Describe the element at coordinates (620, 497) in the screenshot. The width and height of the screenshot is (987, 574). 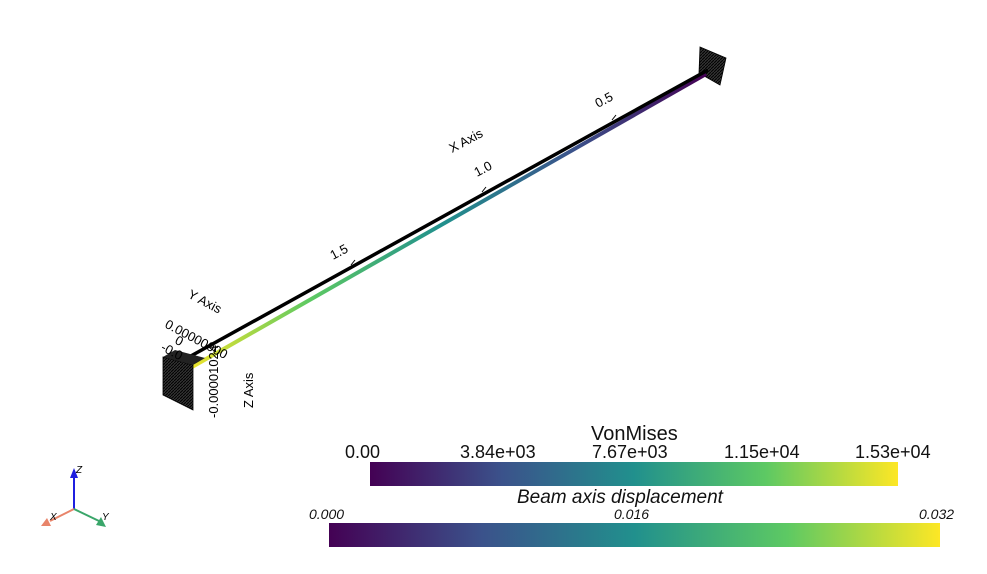
I see `displacement-colorbar-title: Beam axis displacement` at that location.